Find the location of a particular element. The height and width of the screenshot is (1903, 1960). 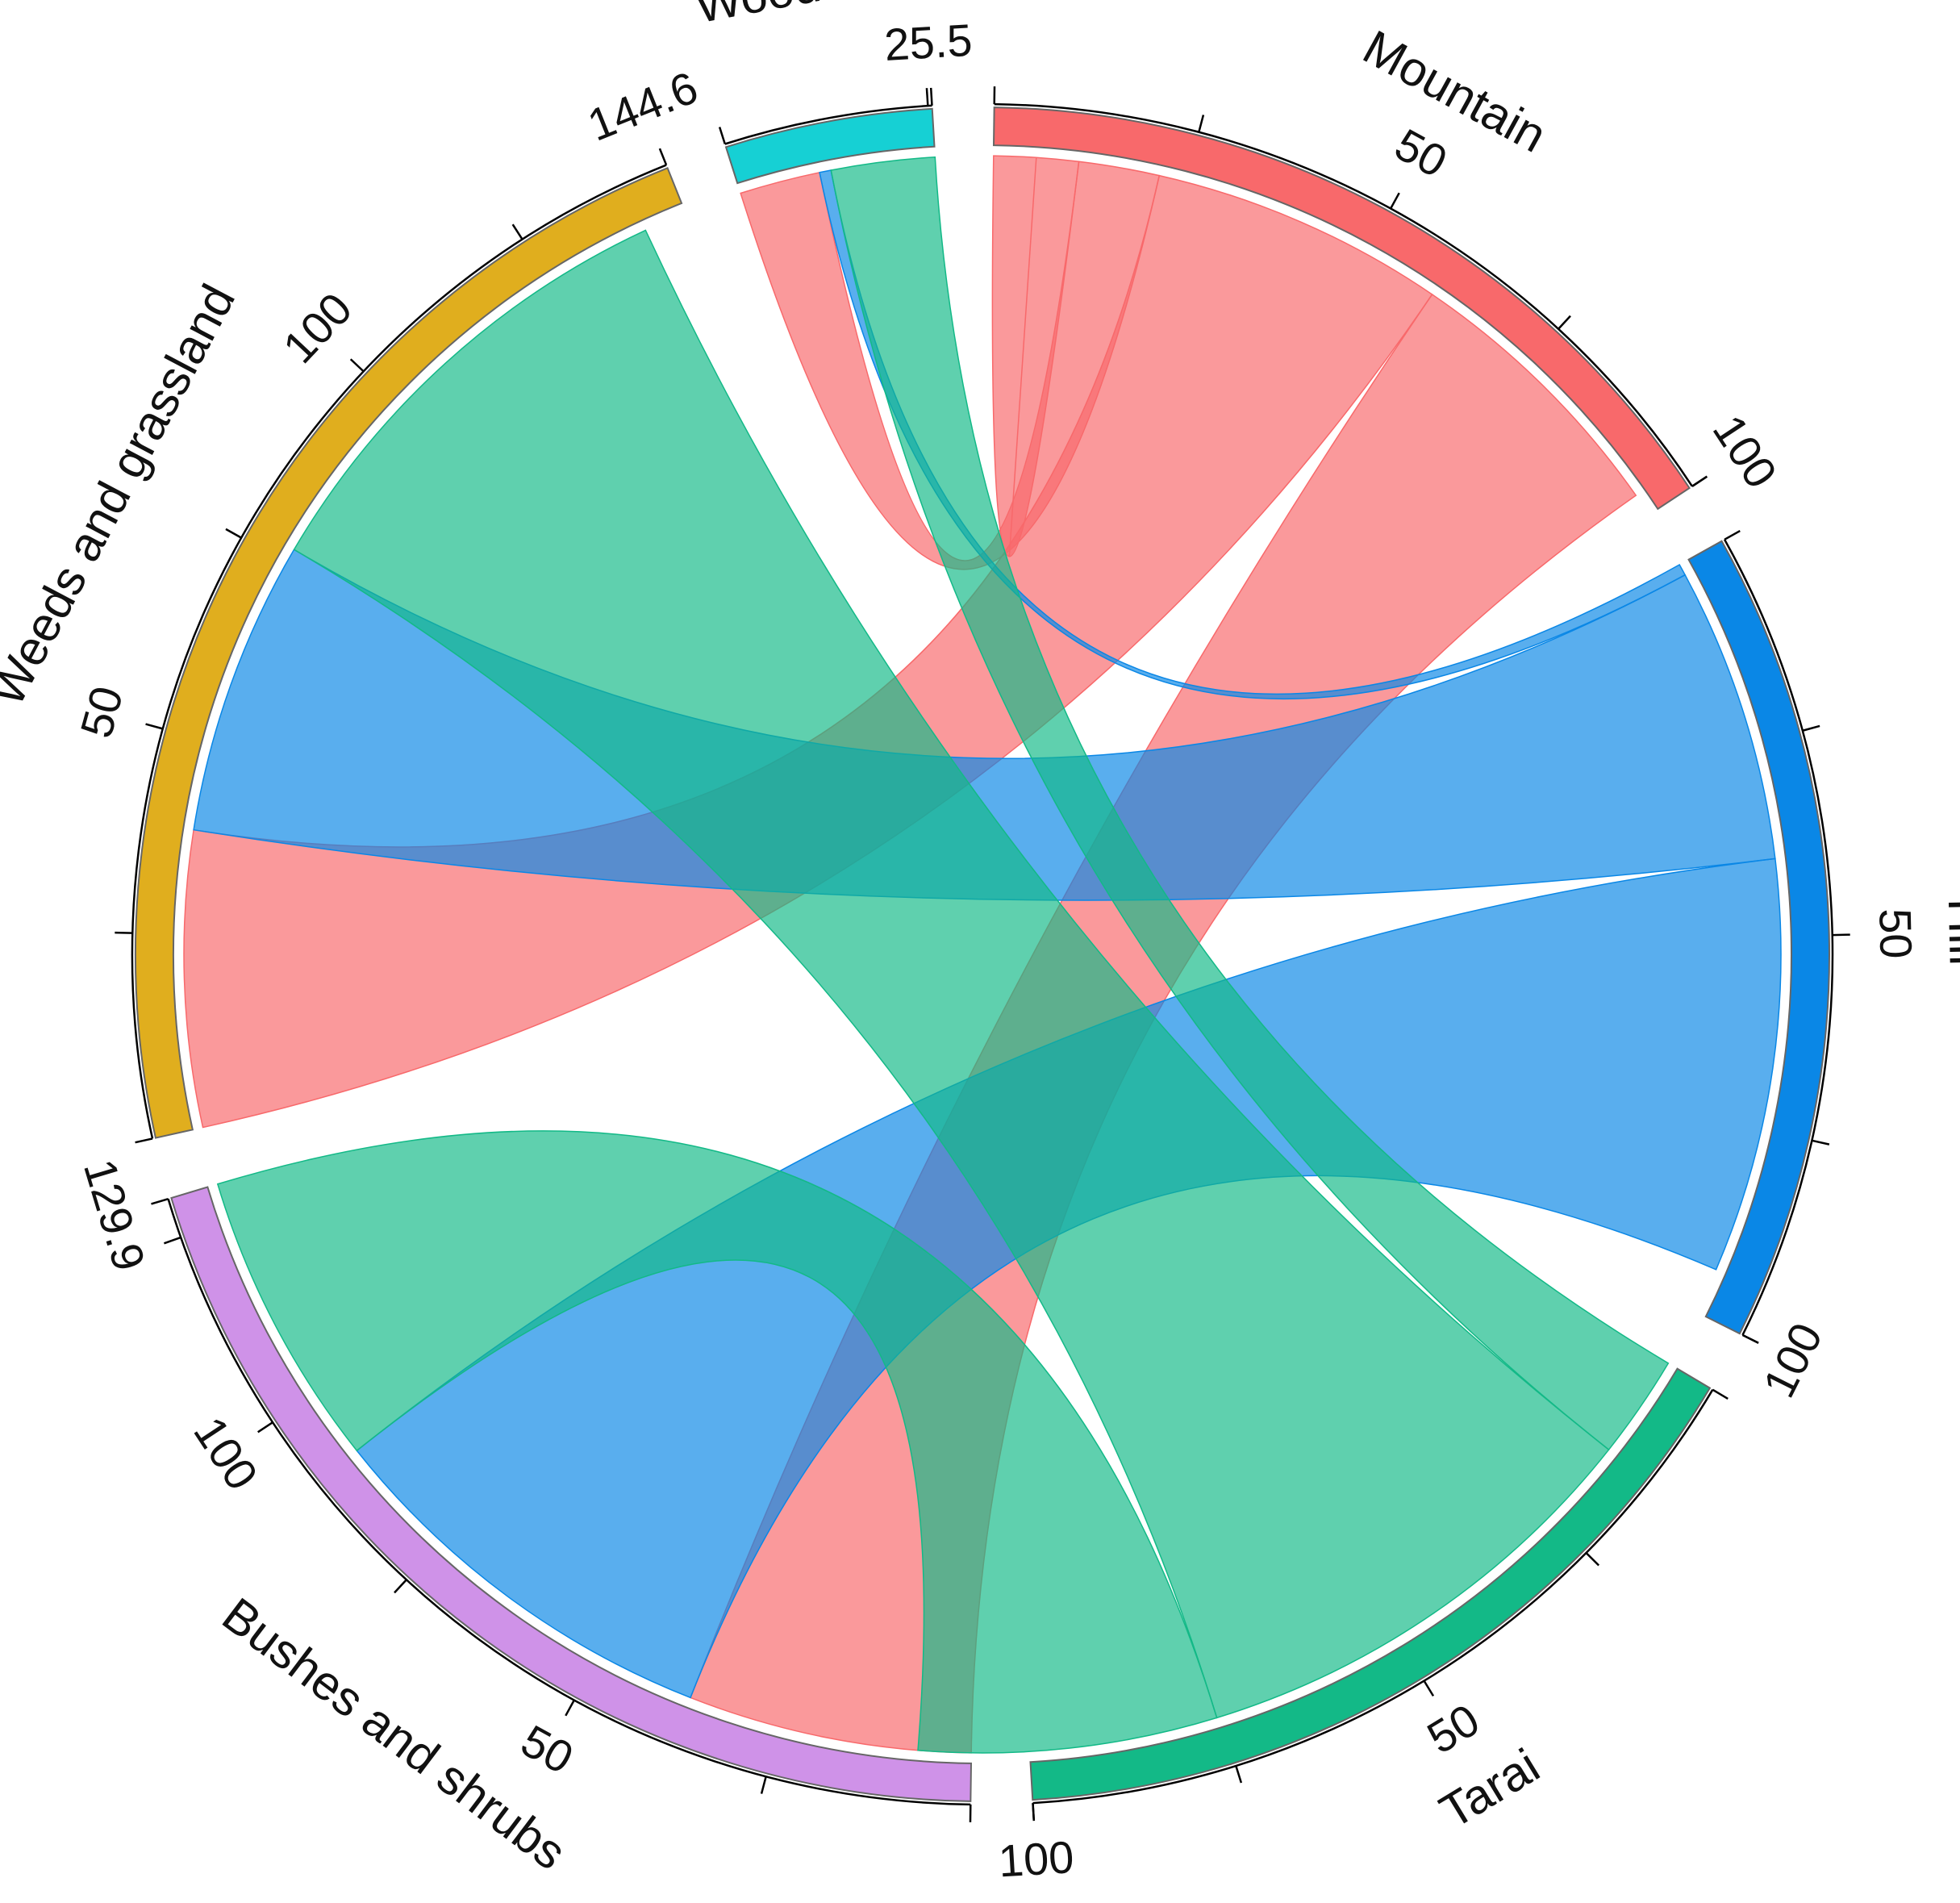

sector-label-woodland: Woodland is located at coordinates (803, 16).